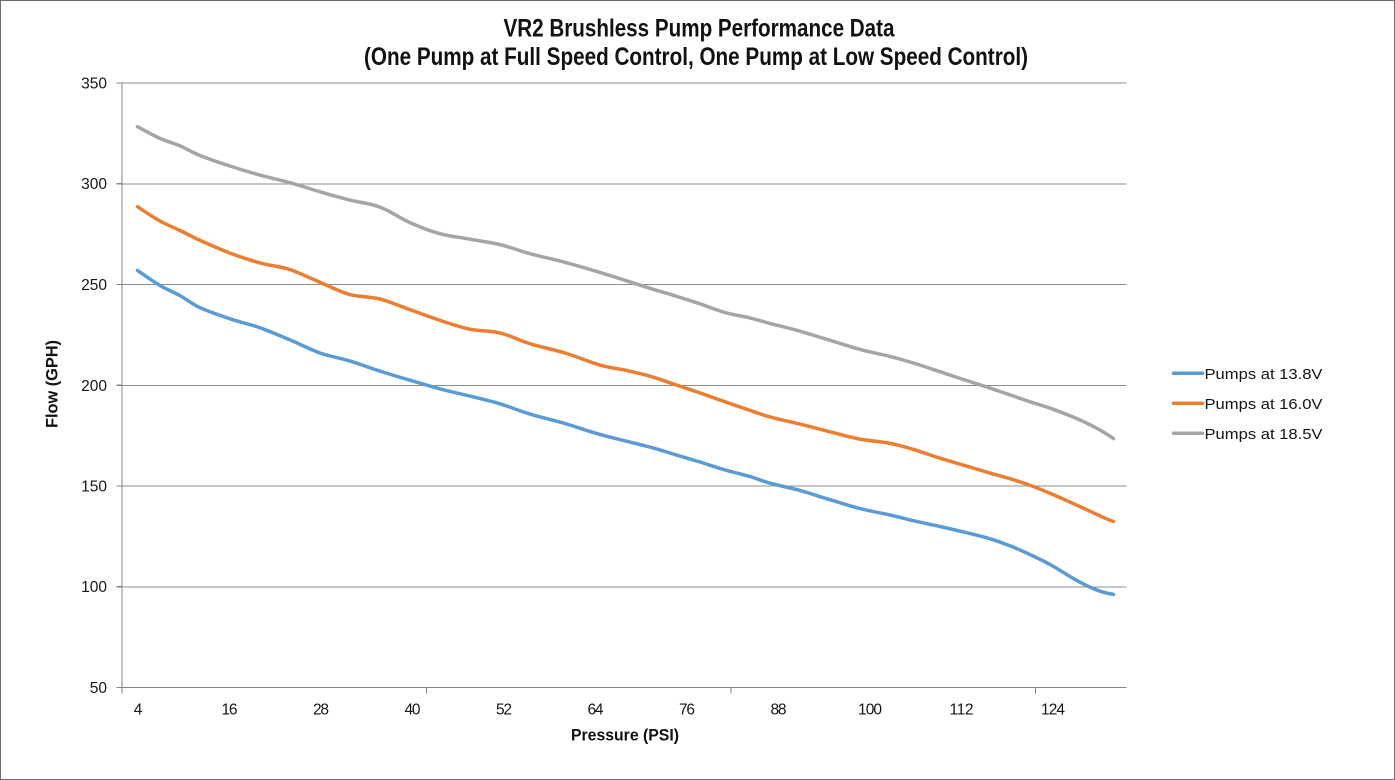 The image size is (1395, 780). Describe the element at coordinates (94, 184) in the screenshot. I see `svg-text: 300` at that location.